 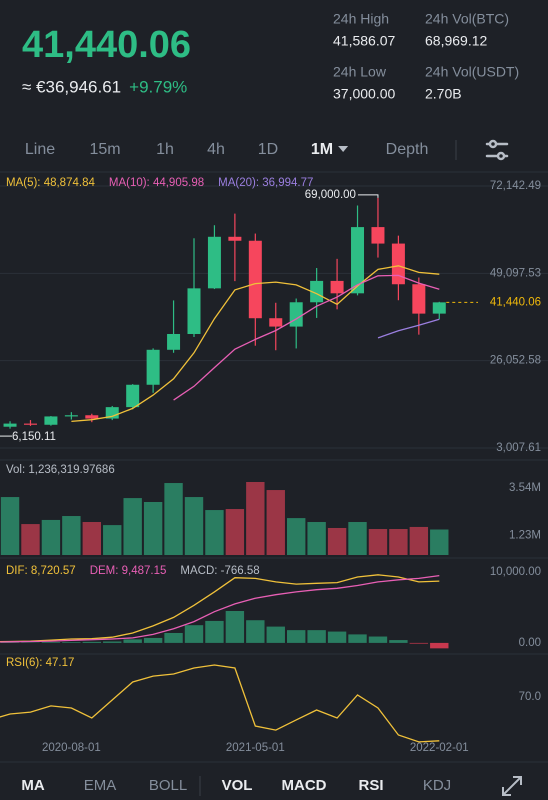 What do you see at coordinates (497, 150) in the screenshot?
I see `settings-icon` at bounding box center [497, 150].